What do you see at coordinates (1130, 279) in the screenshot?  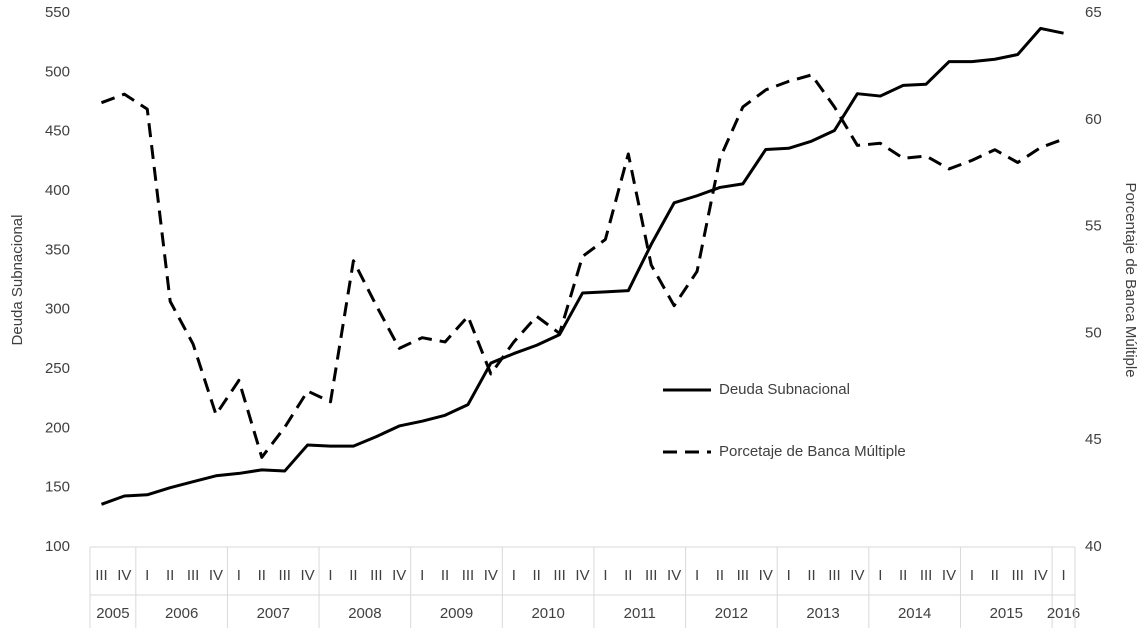 I see `y2-axis-label: Porcentaje de Banca Múltiple` at bounding box center [1130, 279].